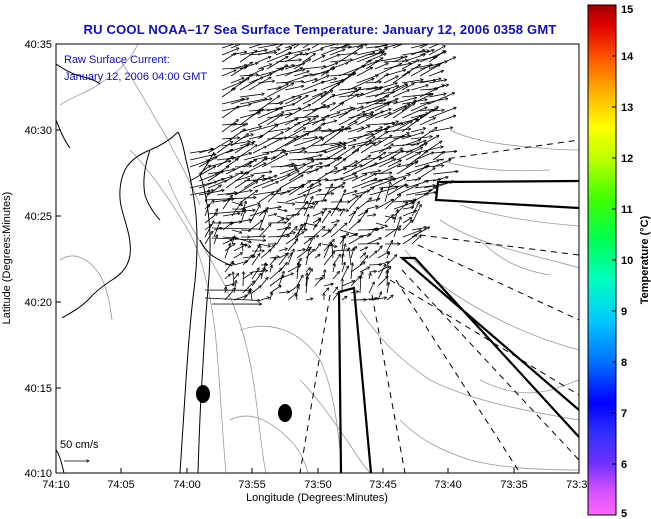 This screenshot has height=519, width=651. What do you see at coordinates (576, 485) in the screenshot?
I see `x-tick: 73:3` at bounding box center [576, 485].